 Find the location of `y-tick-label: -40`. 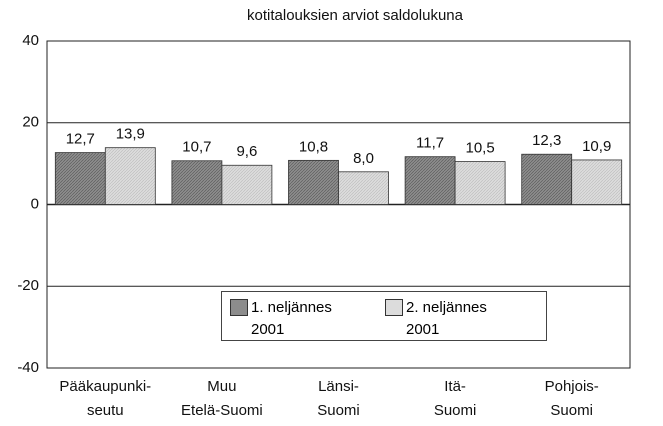

y-tick-label: -40 is located at coordinates (28, 367).